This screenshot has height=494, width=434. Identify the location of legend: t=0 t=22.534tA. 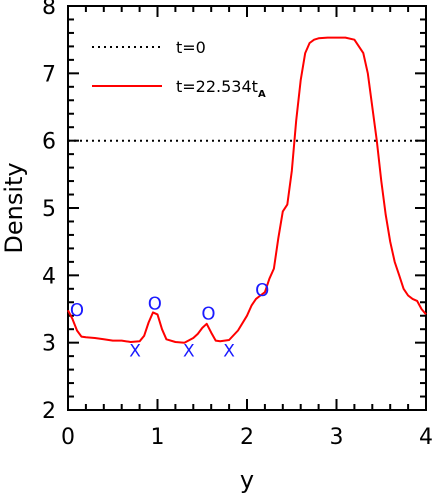
(179, 69).